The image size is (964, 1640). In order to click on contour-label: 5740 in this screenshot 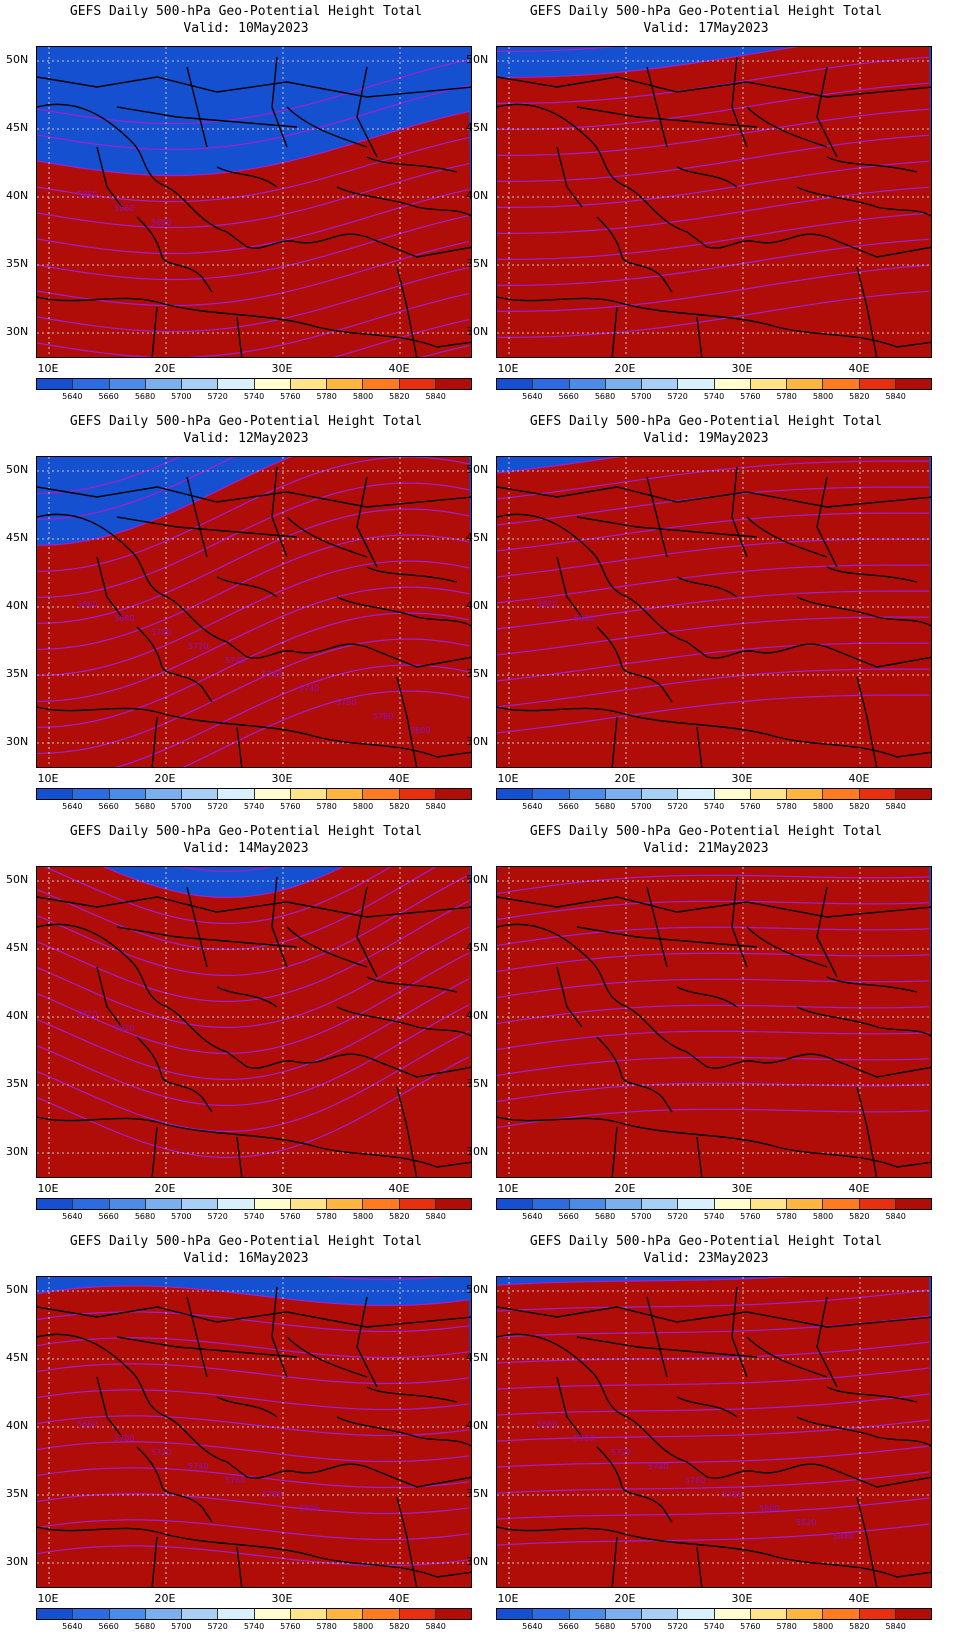, I will do `click(235, 660)`.